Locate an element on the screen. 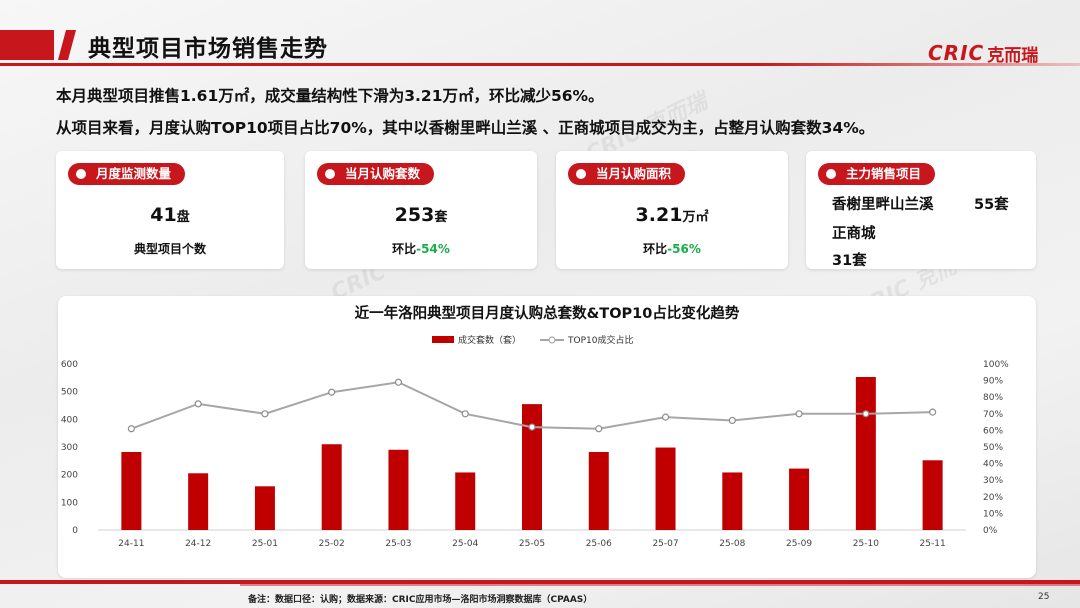 This screenshot has width=1080, height=608. legend-label: TOP10成交占比 is located at coordinates (600, 340).